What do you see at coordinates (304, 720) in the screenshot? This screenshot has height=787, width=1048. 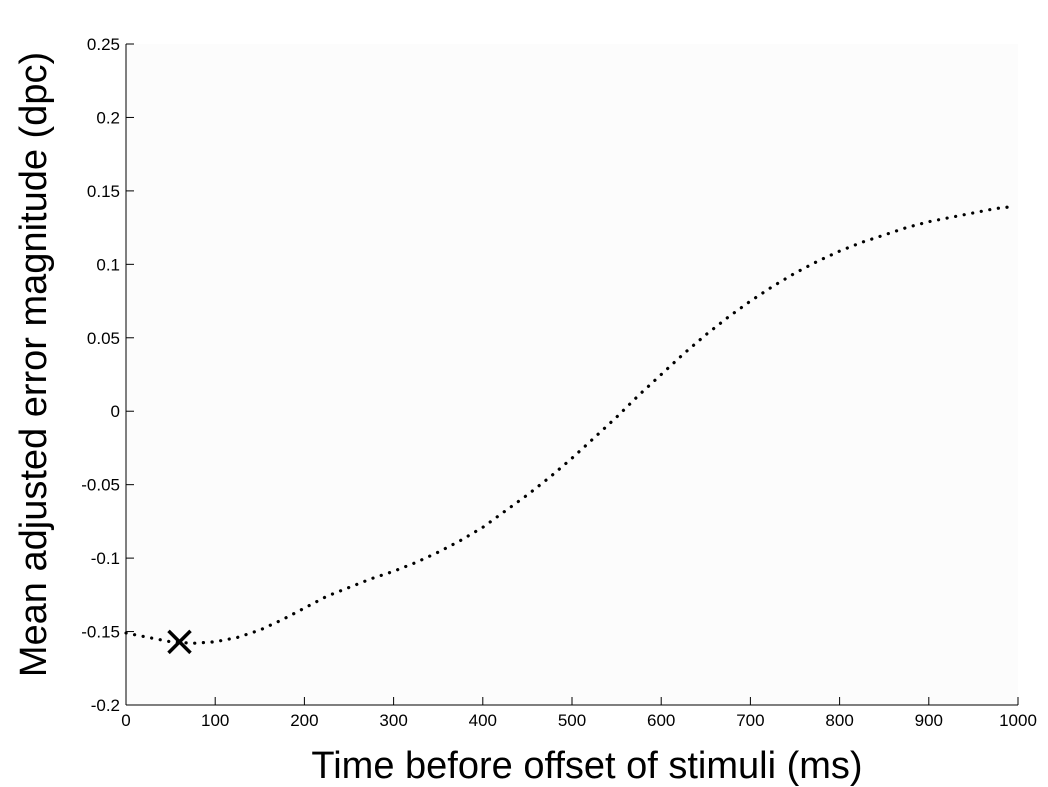 I see `x-tick-label: 200` at bounding box center [304, 720].